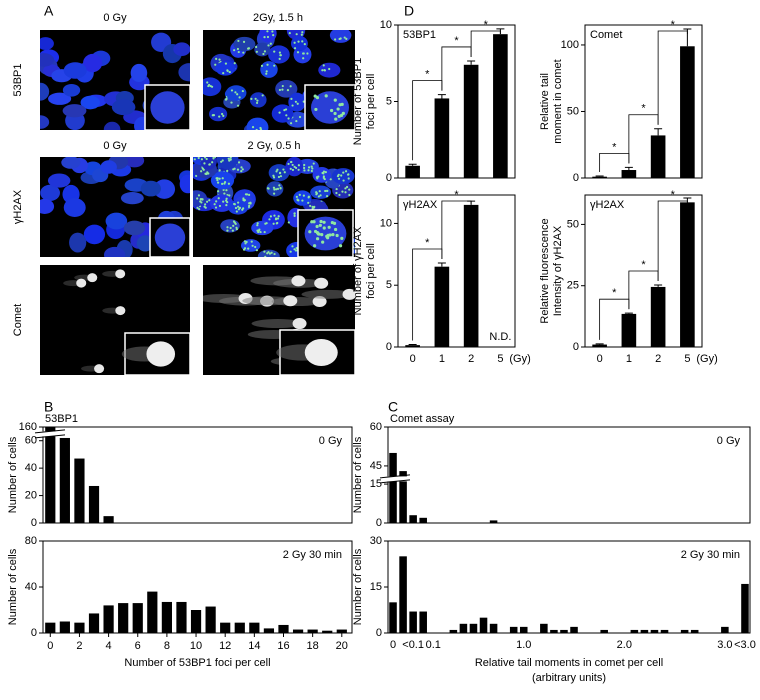 Image resolution: width=760 pixels, height=700 pixels. What do you see at coordinates (706, 359) in the screenshot?
I see `x-unit: (Gy)` at bounding box center [706, 359].